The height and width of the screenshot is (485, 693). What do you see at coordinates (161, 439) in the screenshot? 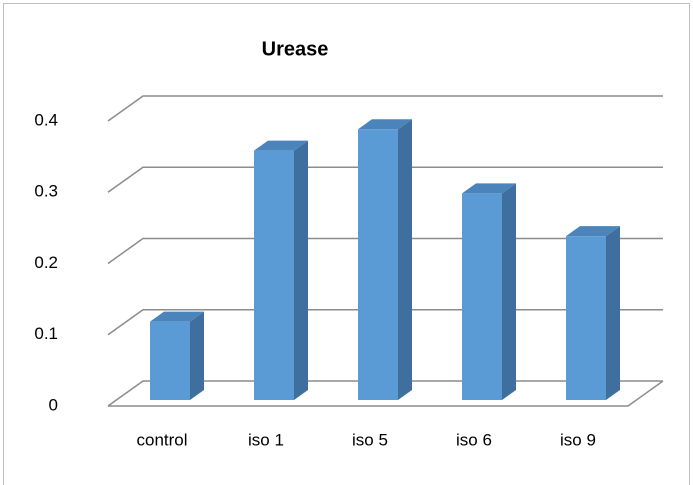
I see `x-tick-label: control` at bounding box center [161, 439].